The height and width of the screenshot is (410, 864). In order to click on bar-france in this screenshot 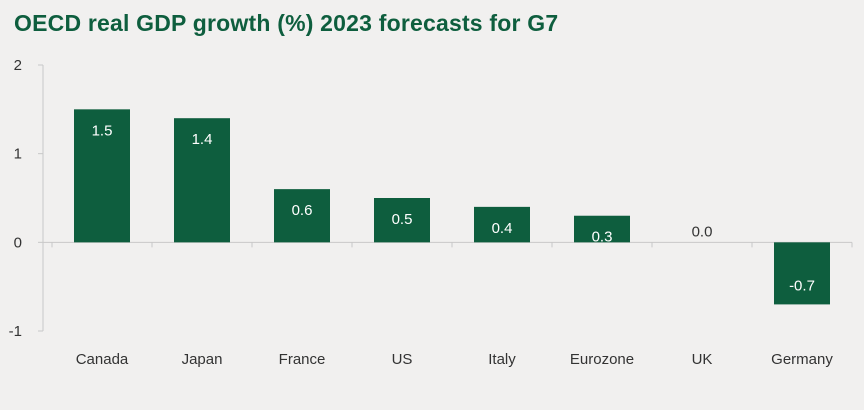, I will do `click(302, 216)`.